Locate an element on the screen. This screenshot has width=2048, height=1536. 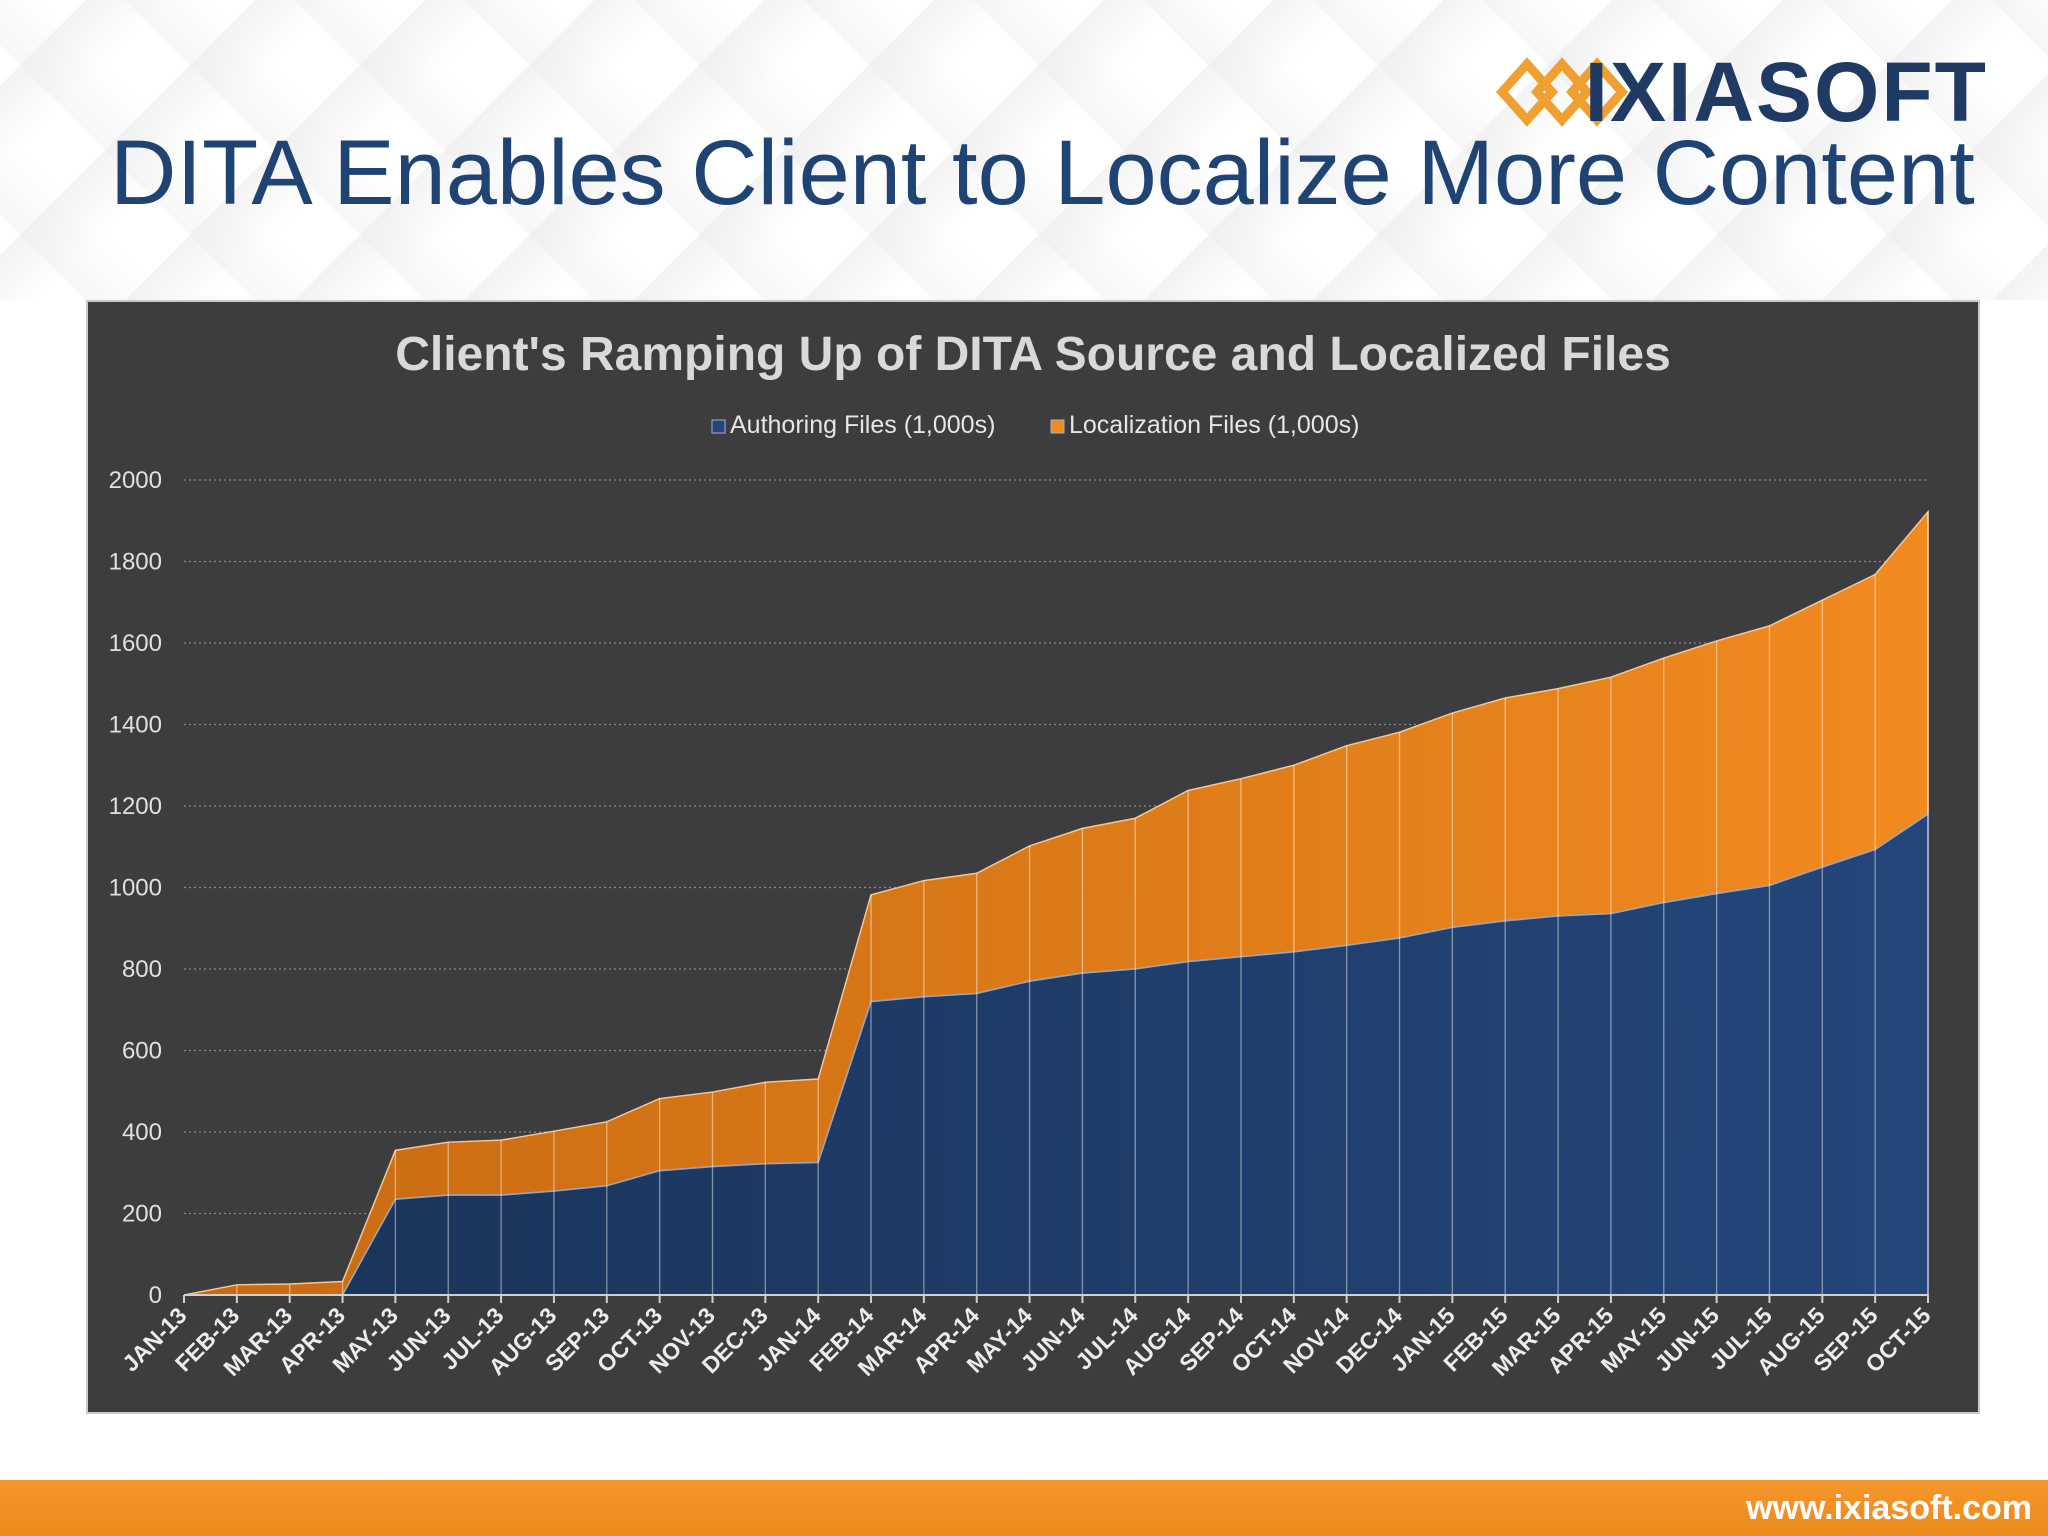
ixiasoft-logo-icon is located at coordinates (1562, 92).